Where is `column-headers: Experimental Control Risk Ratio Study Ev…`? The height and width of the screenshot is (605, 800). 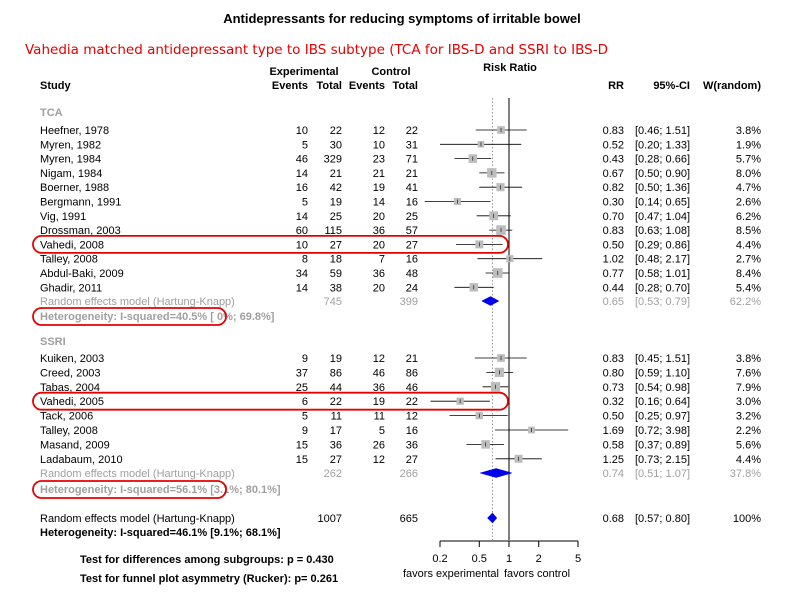 column-headers: Experimental Control Risk Ratio Study Ev… is located at coordinates (400, 77).